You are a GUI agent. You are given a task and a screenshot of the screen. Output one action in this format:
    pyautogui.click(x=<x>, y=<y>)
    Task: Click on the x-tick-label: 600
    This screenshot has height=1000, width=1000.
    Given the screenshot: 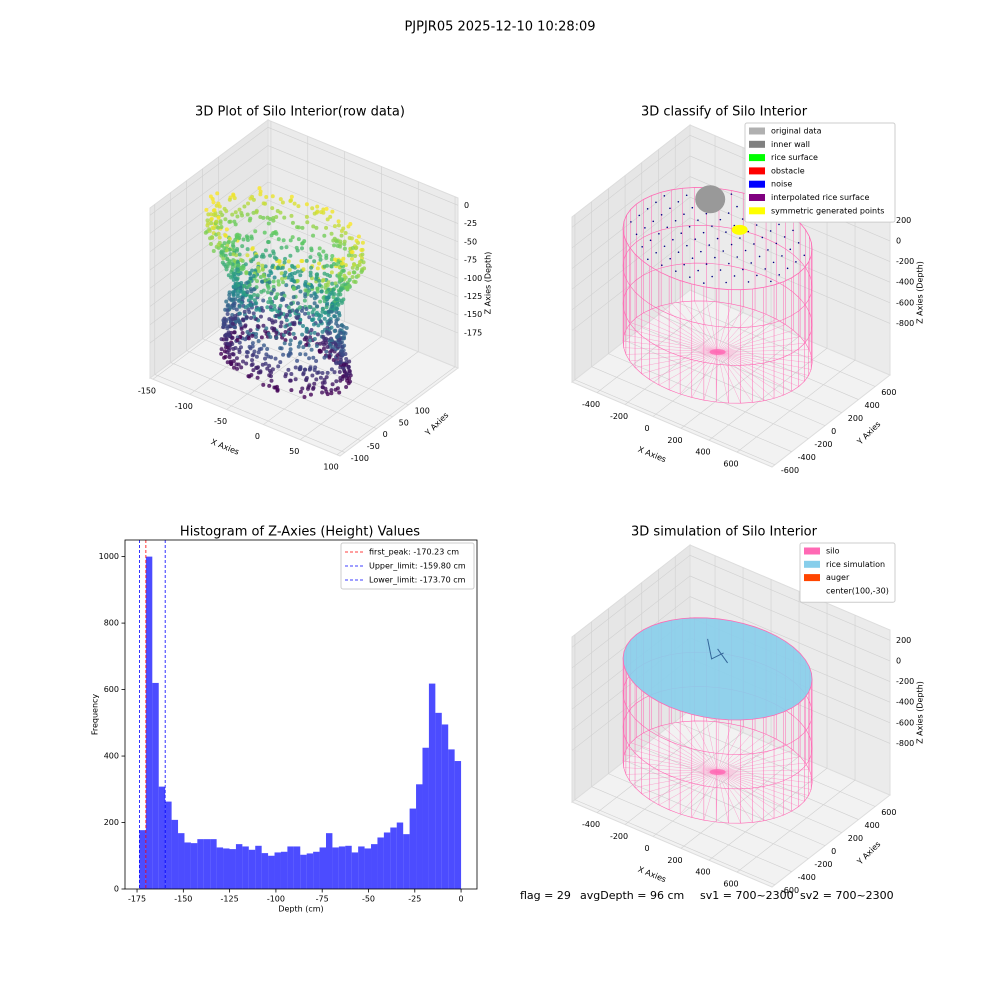 What is the action you would take?
    pyautogui.click(x=730, y=464)
    